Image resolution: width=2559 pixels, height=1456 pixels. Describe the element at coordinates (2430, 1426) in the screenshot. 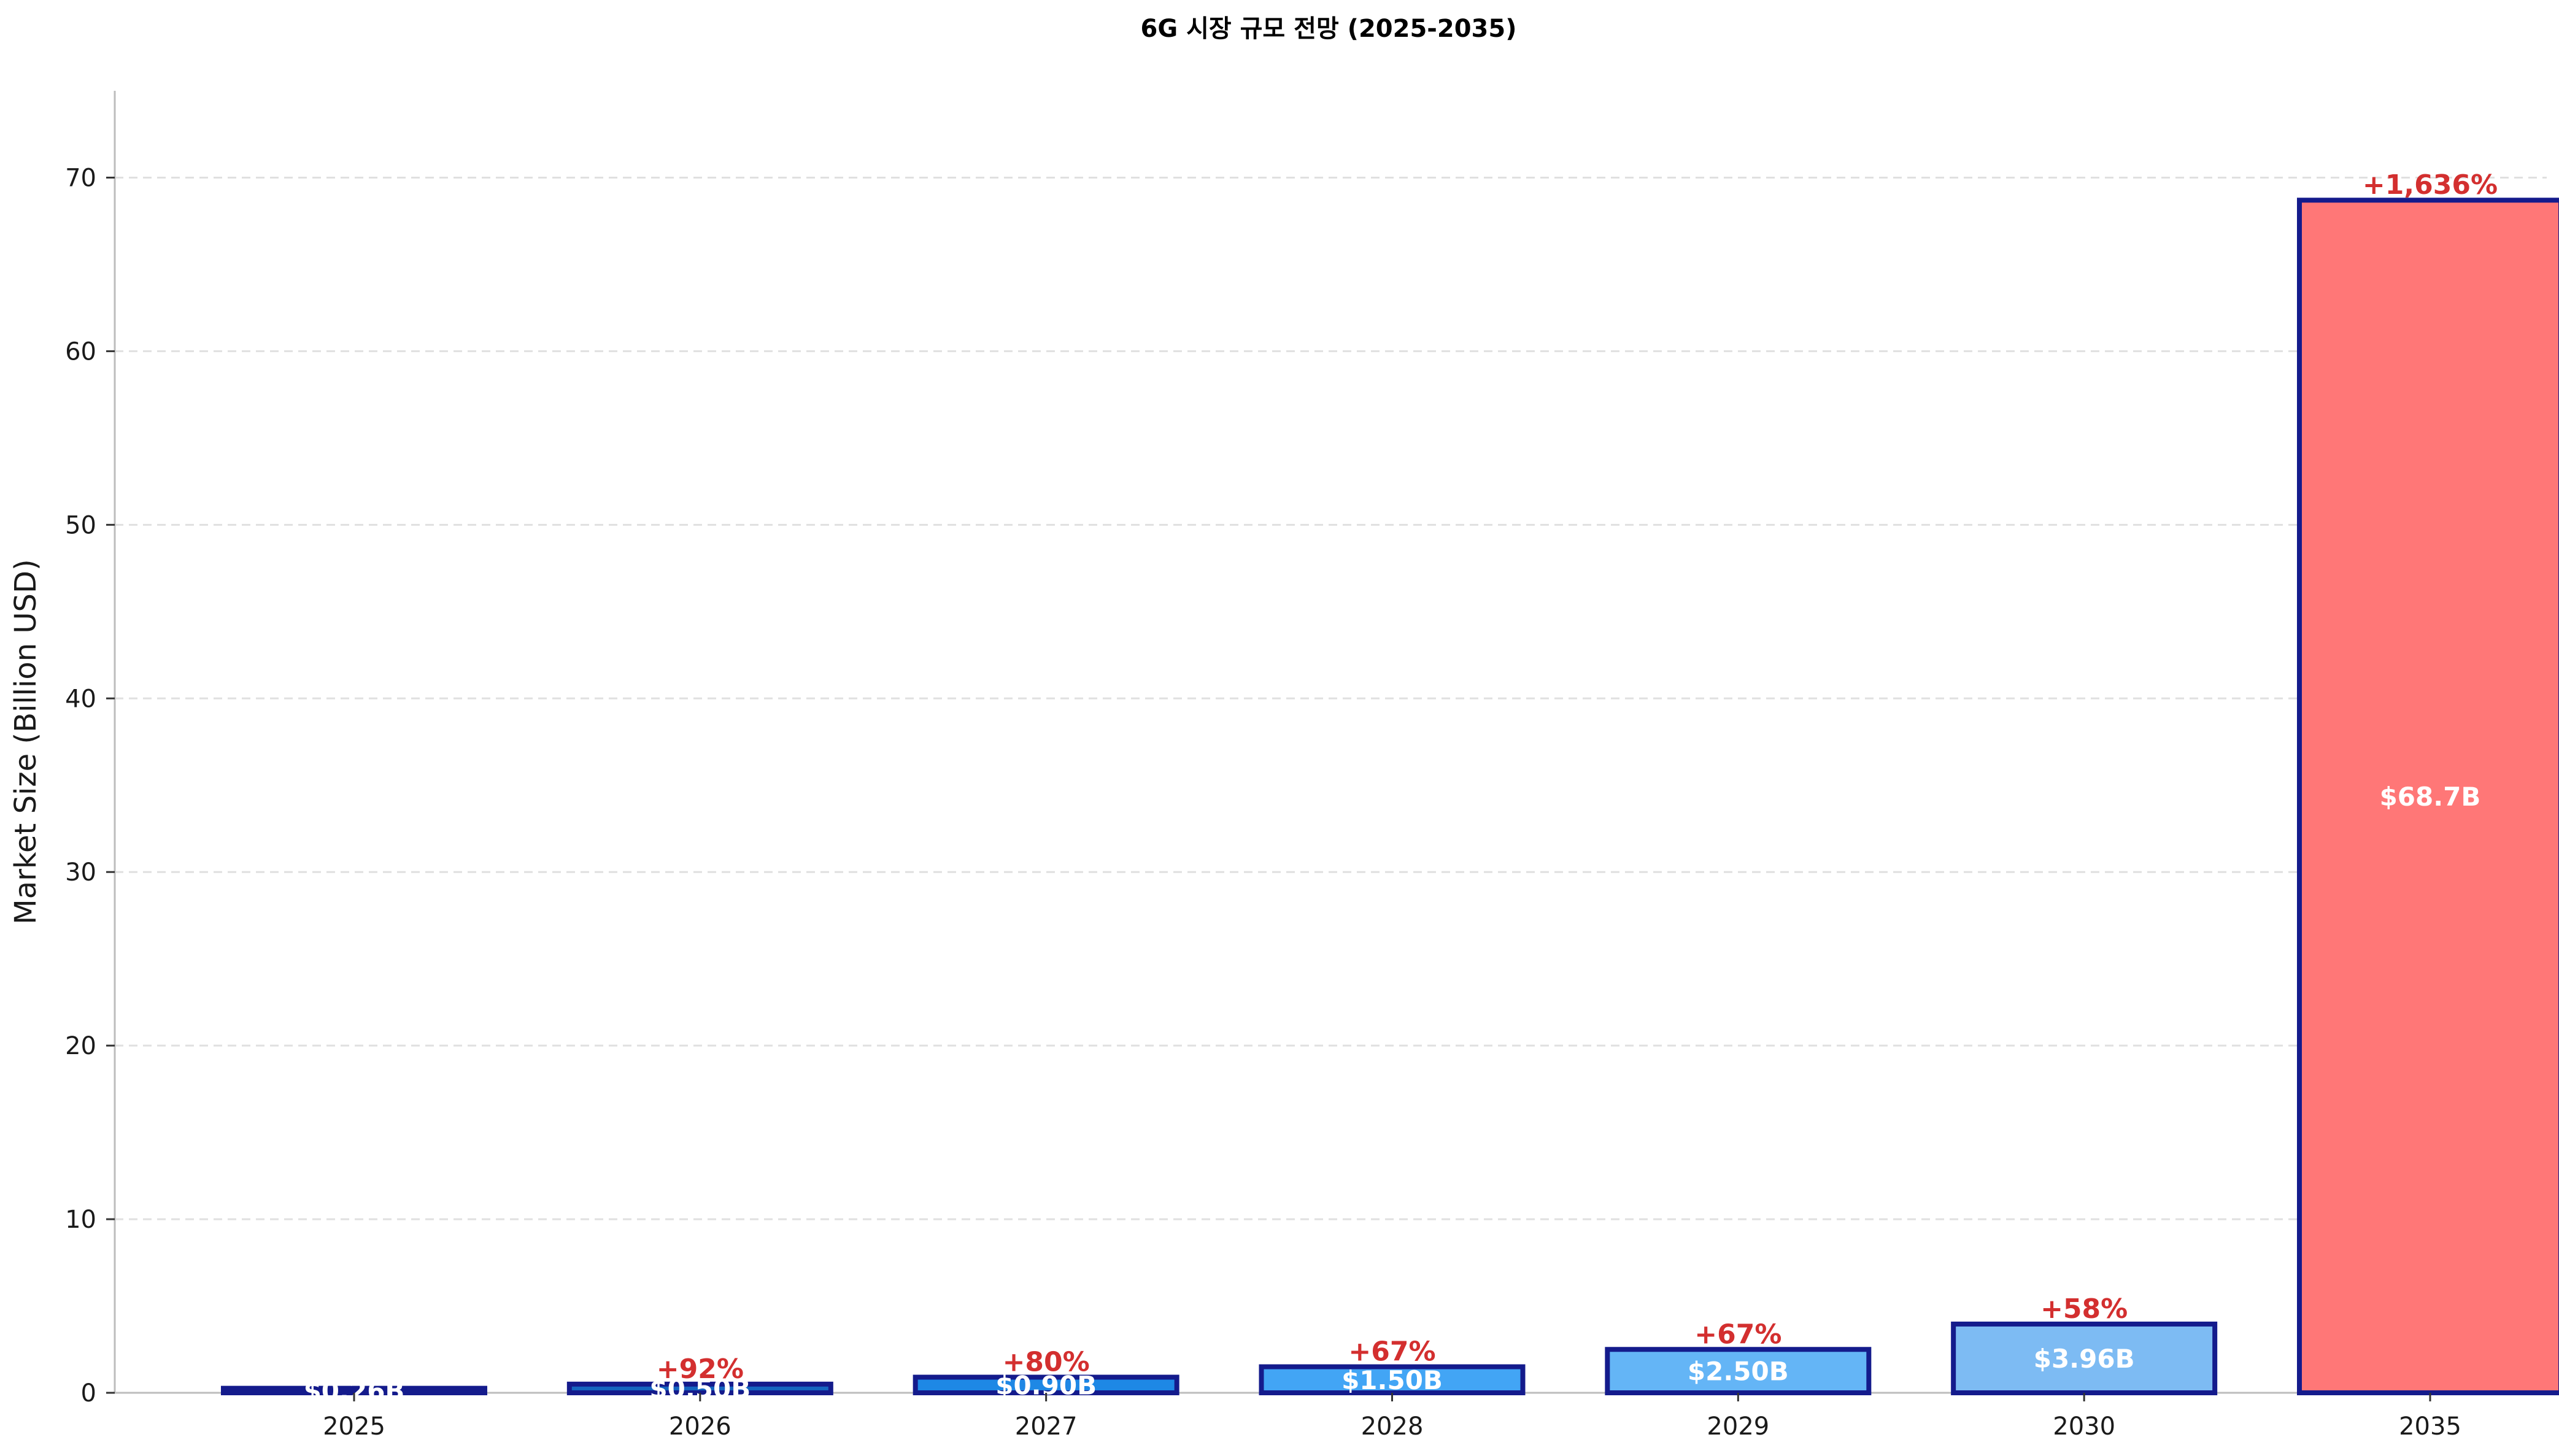

I see `x-tick-label: 2035` at that location.